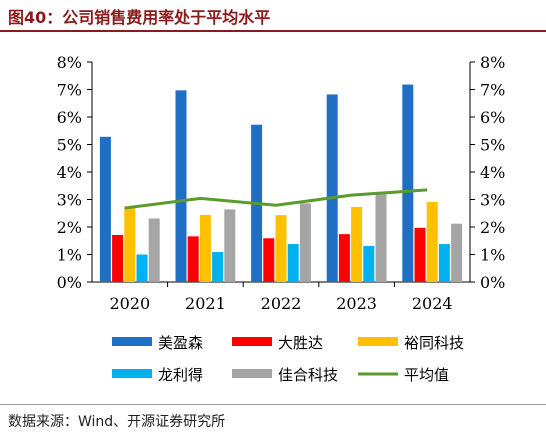  Describe the element at coordinates (69, 282) in the screenshot. I see `y-tick-label-left: 0%` at that location.